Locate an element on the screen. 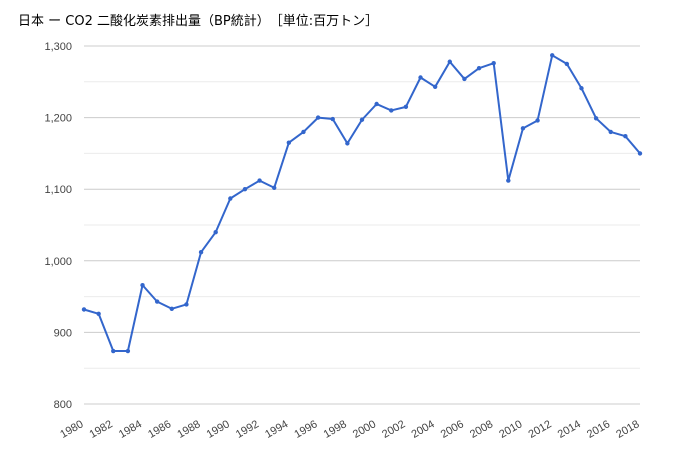  x-tick-label: 2006 is located at coordinates (452, 429).